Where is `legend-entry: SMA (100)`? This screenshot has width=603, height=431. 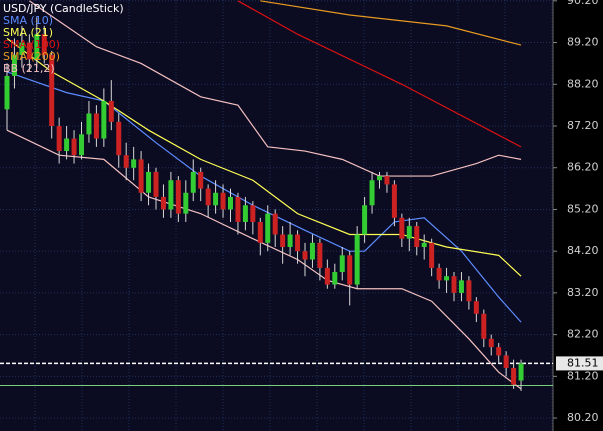
legend-entry: SMA (100) is located at coordinates (31, 44).